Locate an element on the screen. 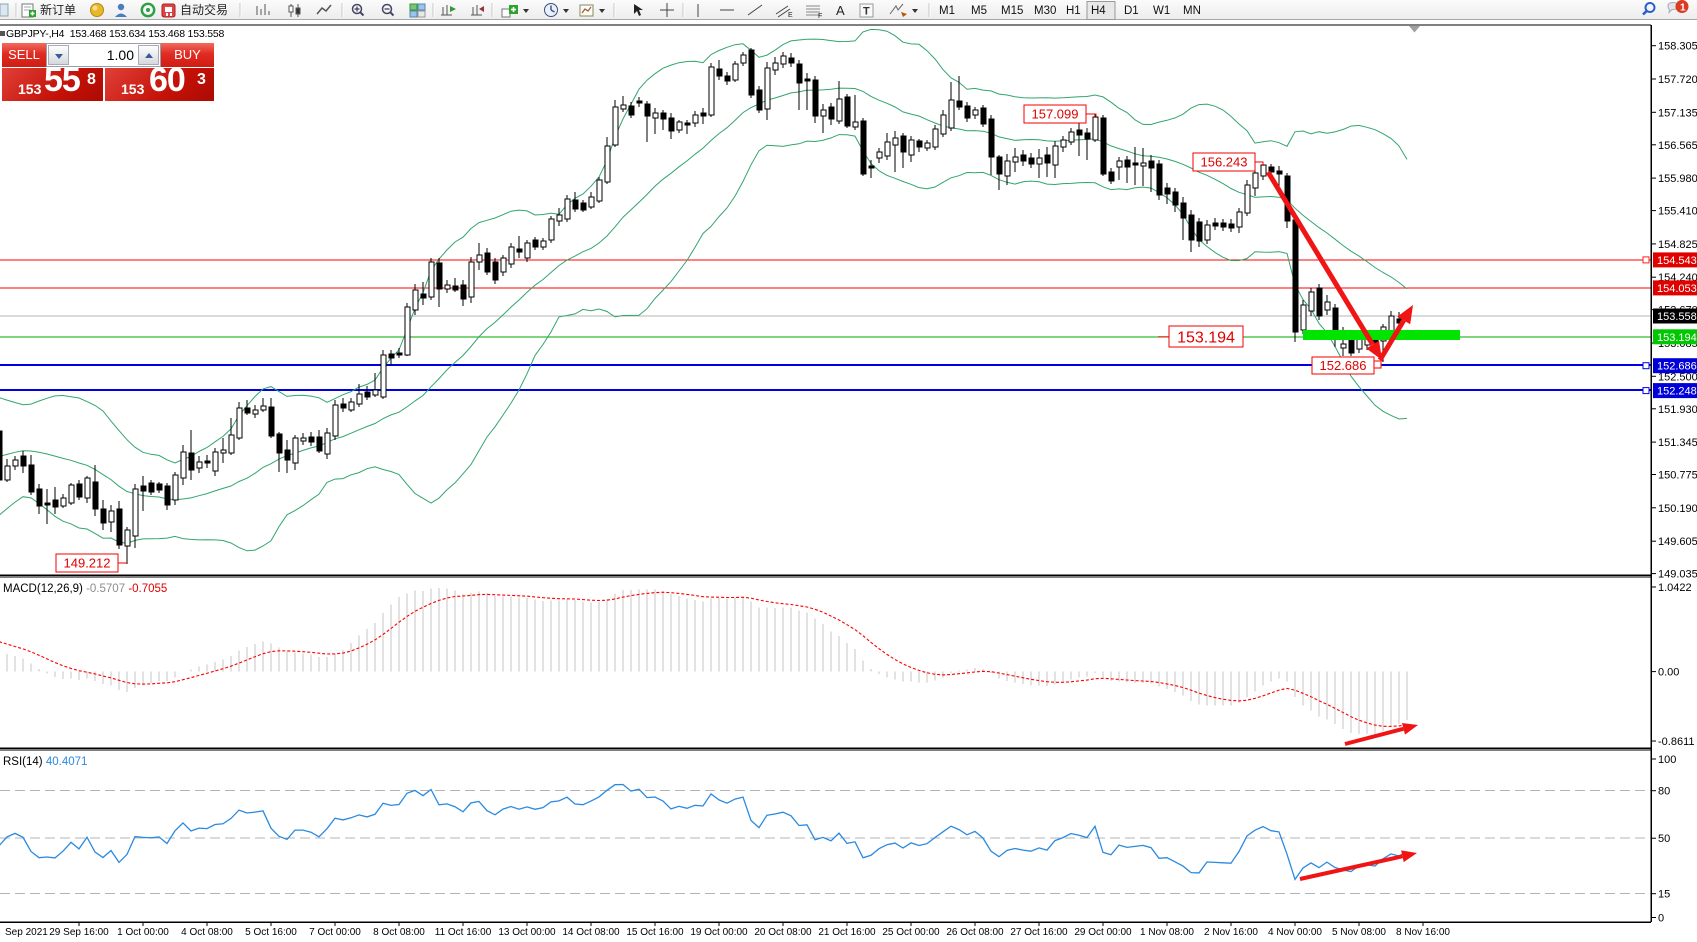 The image size is (1697, 942). svg-text: M30 is located at coordinates (1045, 11).